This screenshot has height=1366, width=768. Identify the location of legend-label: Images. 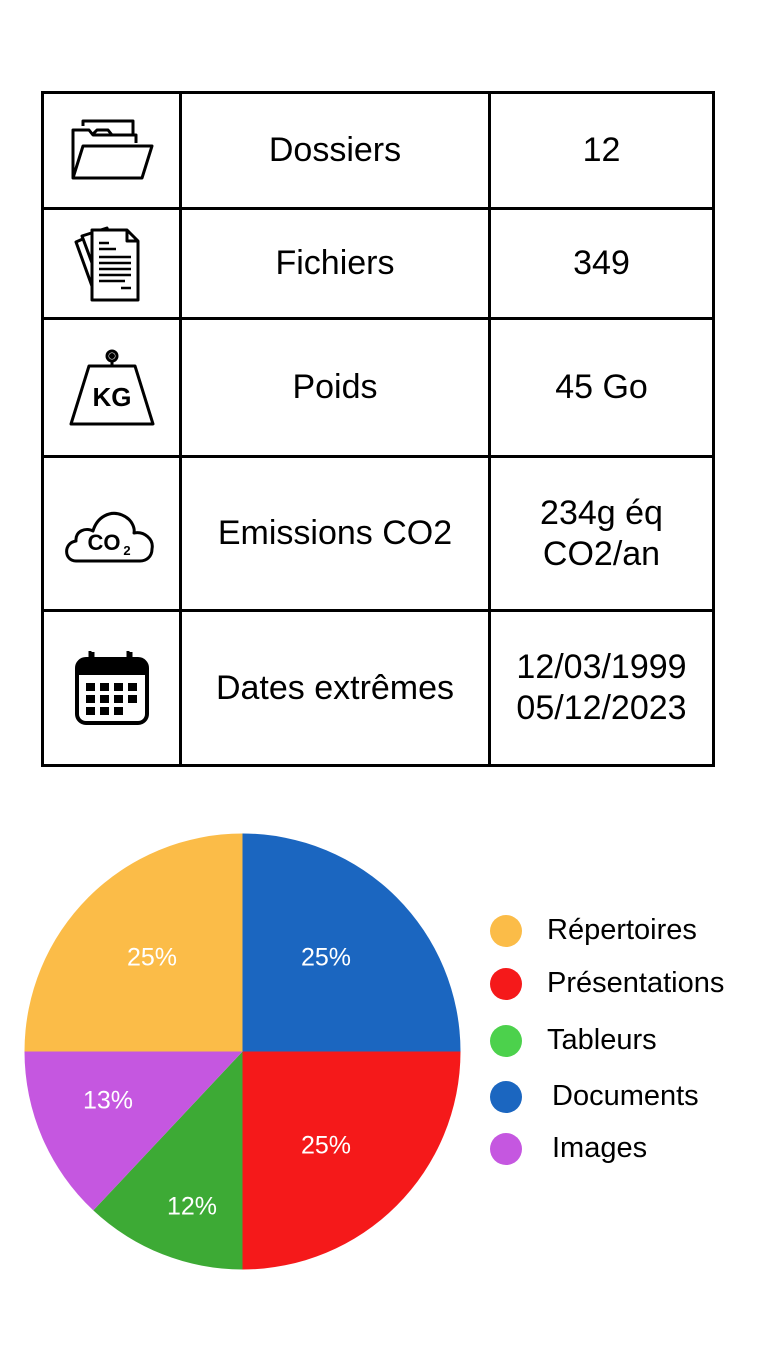
(600, 1148).